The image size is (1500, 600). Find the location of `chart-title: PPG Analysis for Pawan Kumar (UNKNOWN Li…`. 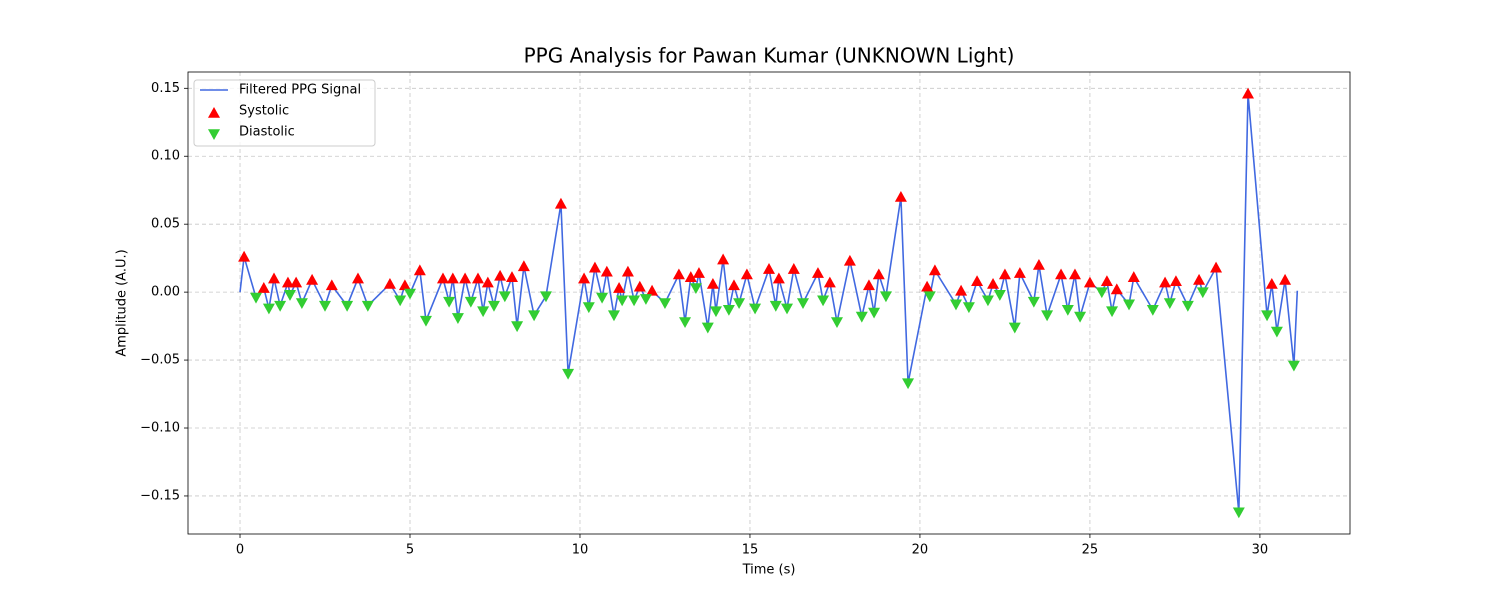

chart-title: PPG Analysis for Pawan Kumar (UNKNOWN Li… is located at coordinates (769, 56).